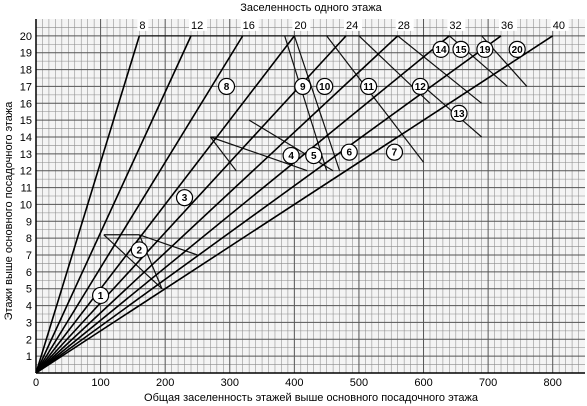 The image size is (587, 406). Describe the element at coordinates (26, 205) in the screenshot. I see `y-tick-label: 10` at that location.